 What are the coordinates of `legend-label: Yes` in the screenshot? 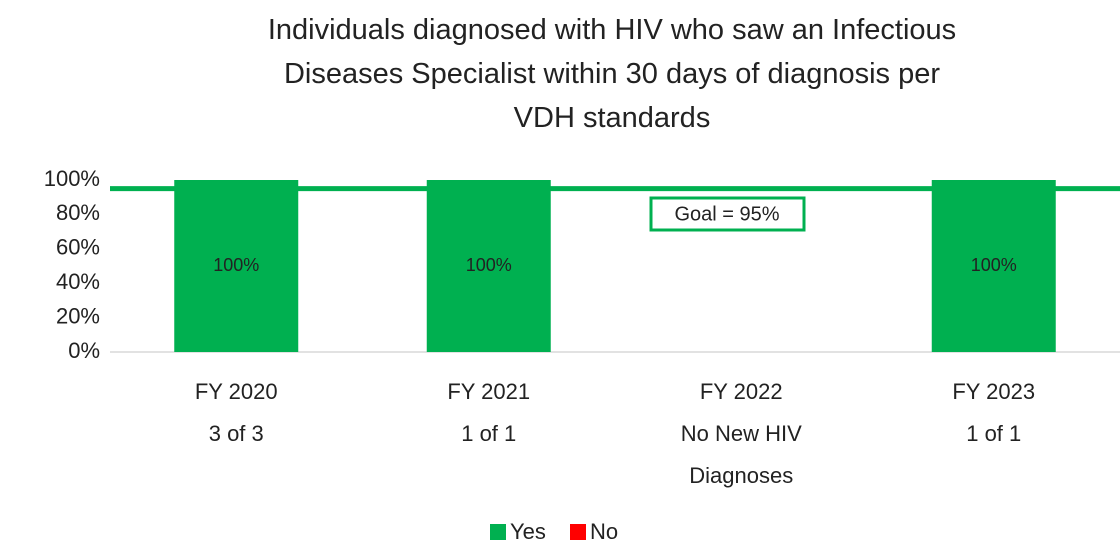 It's located at (528, 531).